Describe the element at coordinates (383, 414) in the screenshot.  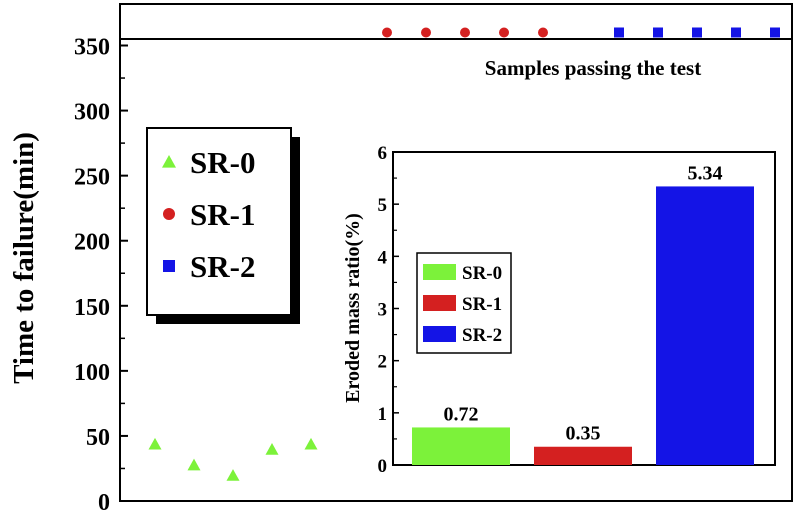
I see `inset-y-tick-label: 1` at that location.